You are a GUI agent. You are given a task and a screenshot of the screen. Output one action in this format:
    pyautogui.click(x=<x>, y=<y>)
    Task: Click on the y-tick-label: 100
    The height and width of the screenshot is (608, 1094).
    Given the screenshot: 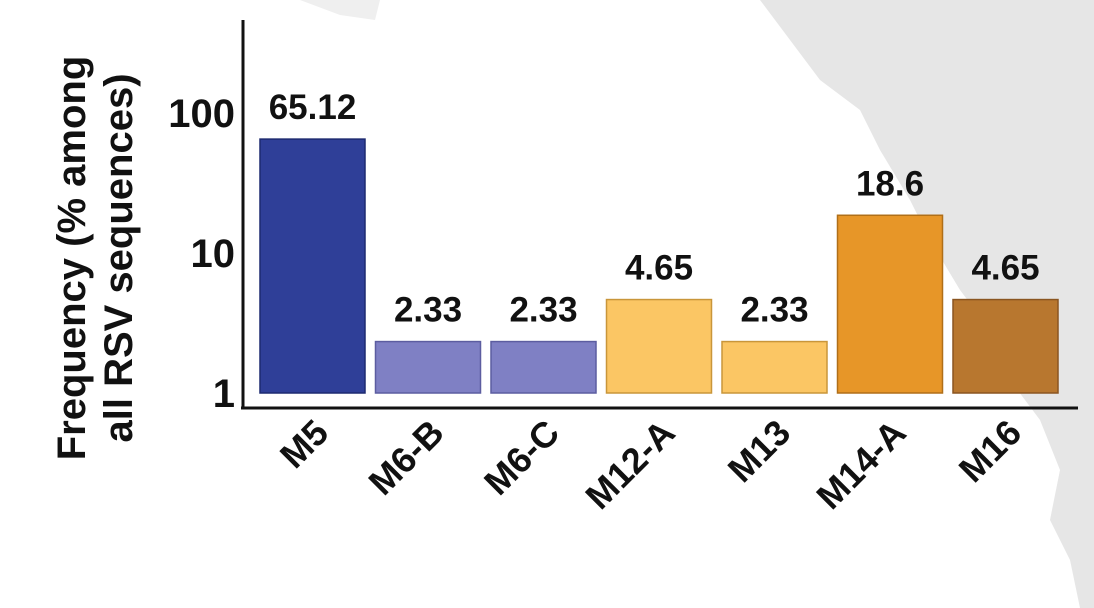 What is the action you would take?
    pyautogui.click(x=201, y=114)
    